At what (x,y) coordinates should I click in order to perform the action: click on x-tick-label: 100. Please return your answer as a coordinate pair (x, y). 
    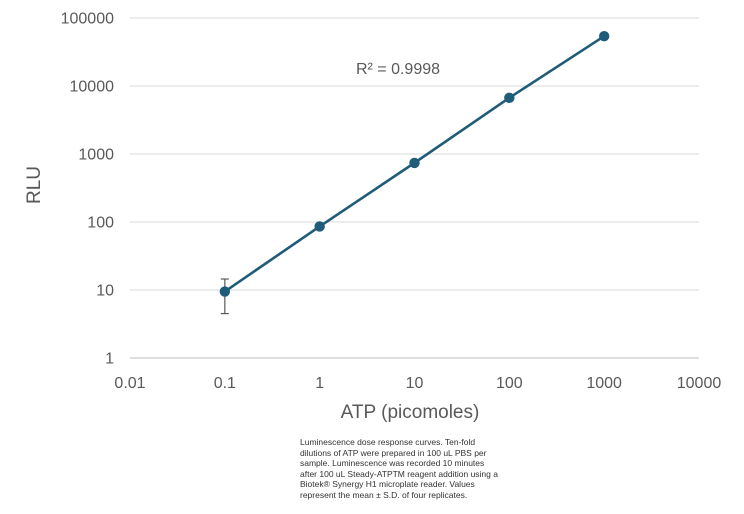
    Looking at the image, I should click on (509, 383).